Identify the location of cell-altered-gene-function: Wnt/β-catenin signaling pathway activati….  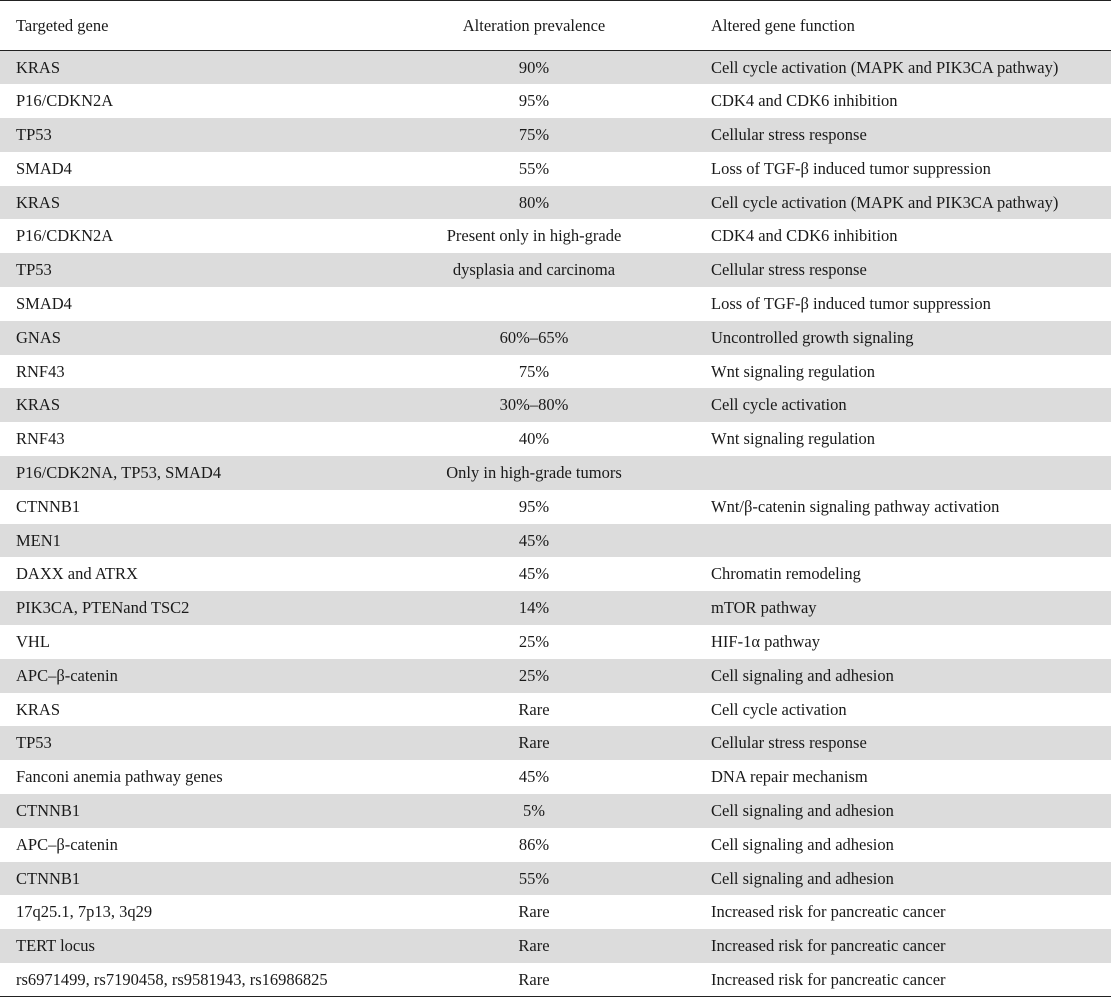
(855, 506).